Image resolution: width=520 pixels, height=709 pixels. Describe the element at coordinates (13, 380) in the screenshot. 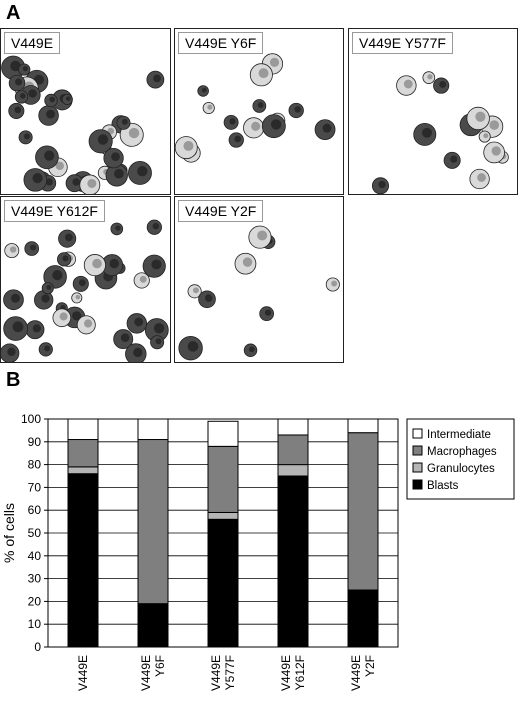

I see `panel-b-letter: B` at that location.